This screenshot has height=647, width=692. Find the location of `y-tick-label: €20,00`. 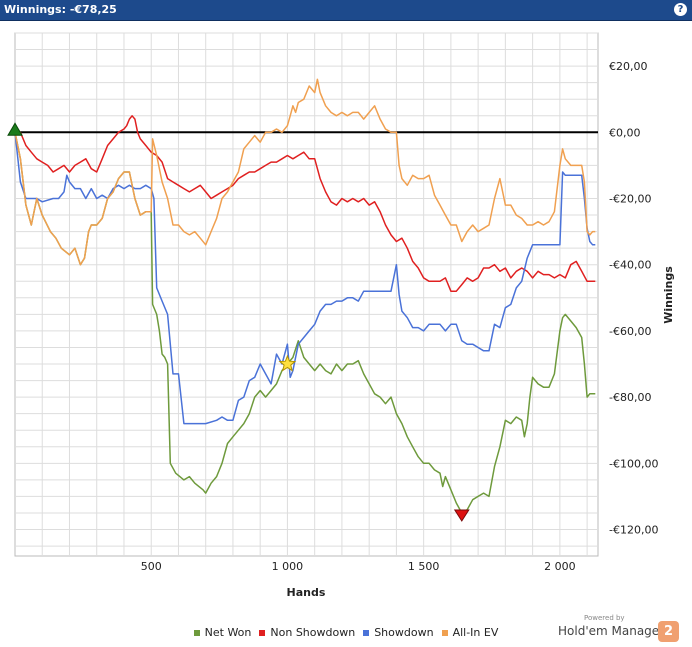

y-tick-label: €20,00 is located at coordinates (628, 66).